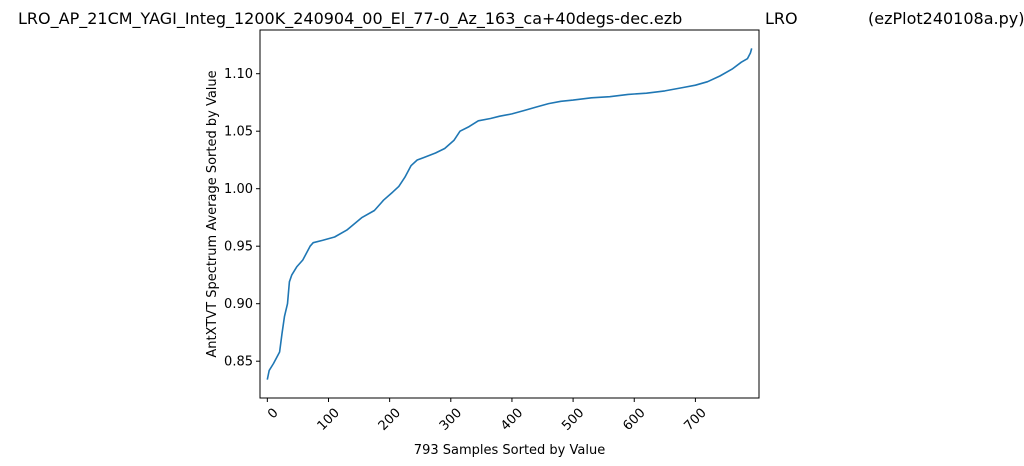 This screenshot has height=466, width=1024. Describe the element at coordinates (212, 213) in the screenshot. I see `y-axis-label: AntXTVT Spectrum Average Sorted by Value` at that location.